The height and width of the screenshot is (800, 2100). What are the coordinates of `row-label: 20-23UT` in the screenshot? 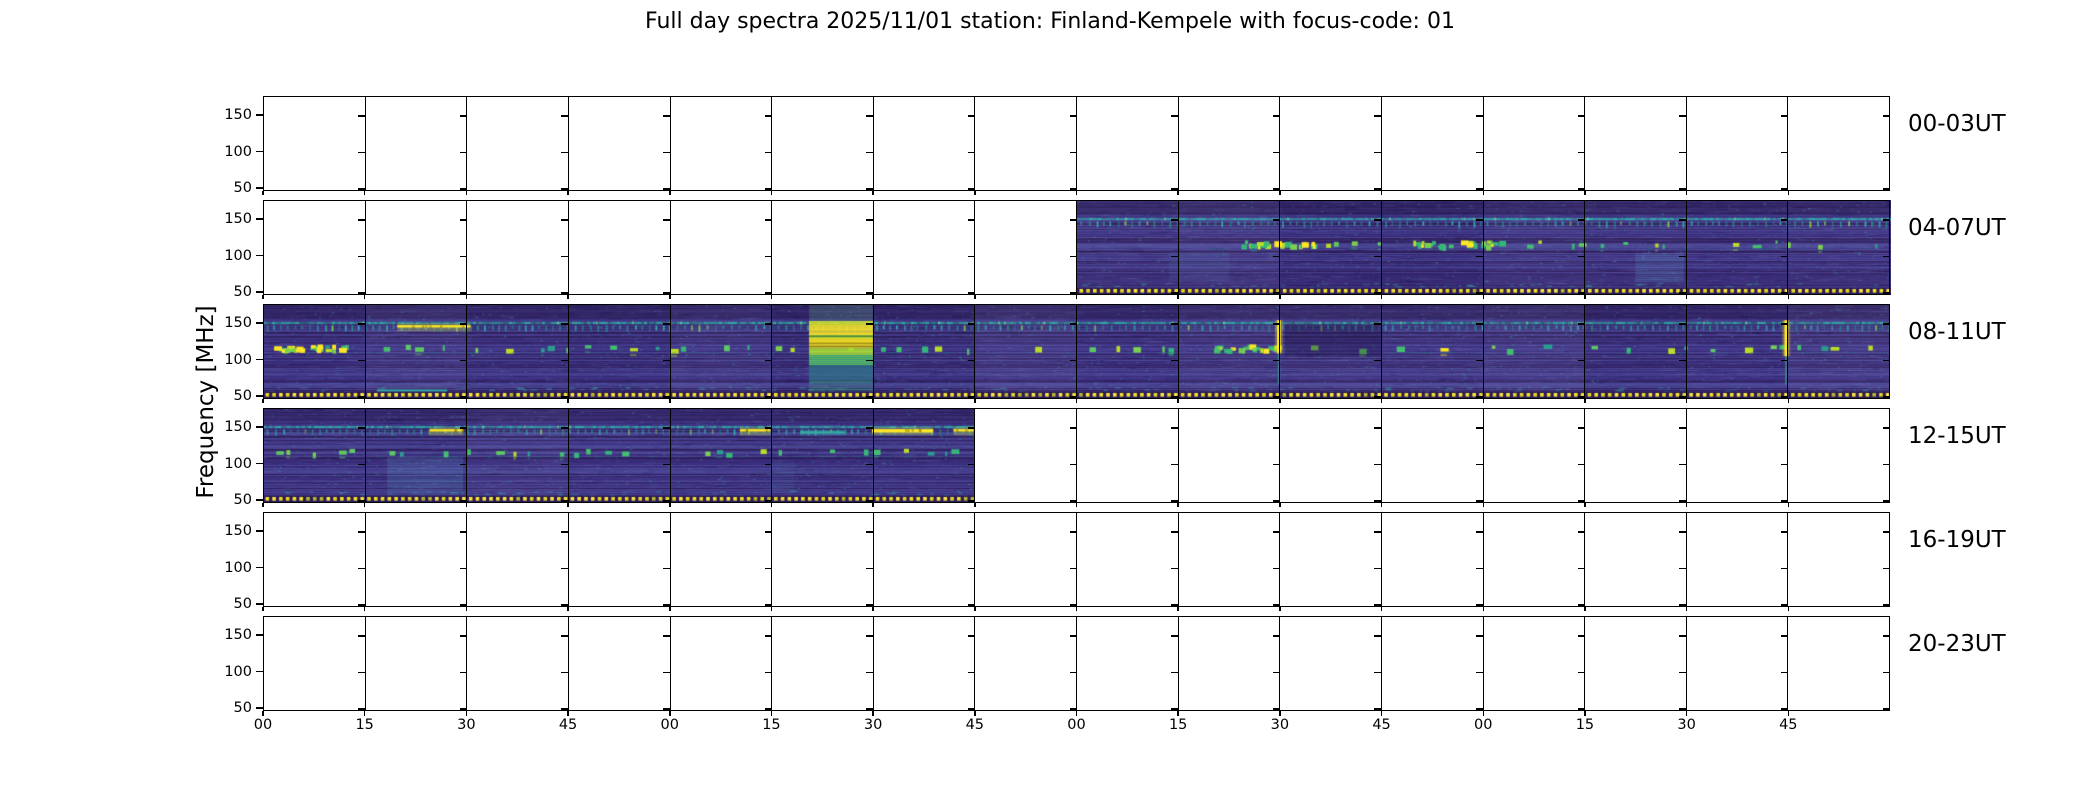 It's located at (1957, 644).